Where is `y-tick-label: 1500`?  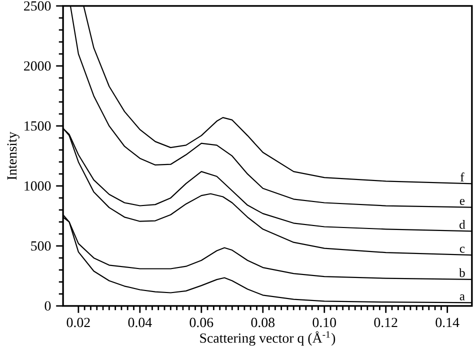
y-tick-label: 1500 is located at coordinates (37, 126).